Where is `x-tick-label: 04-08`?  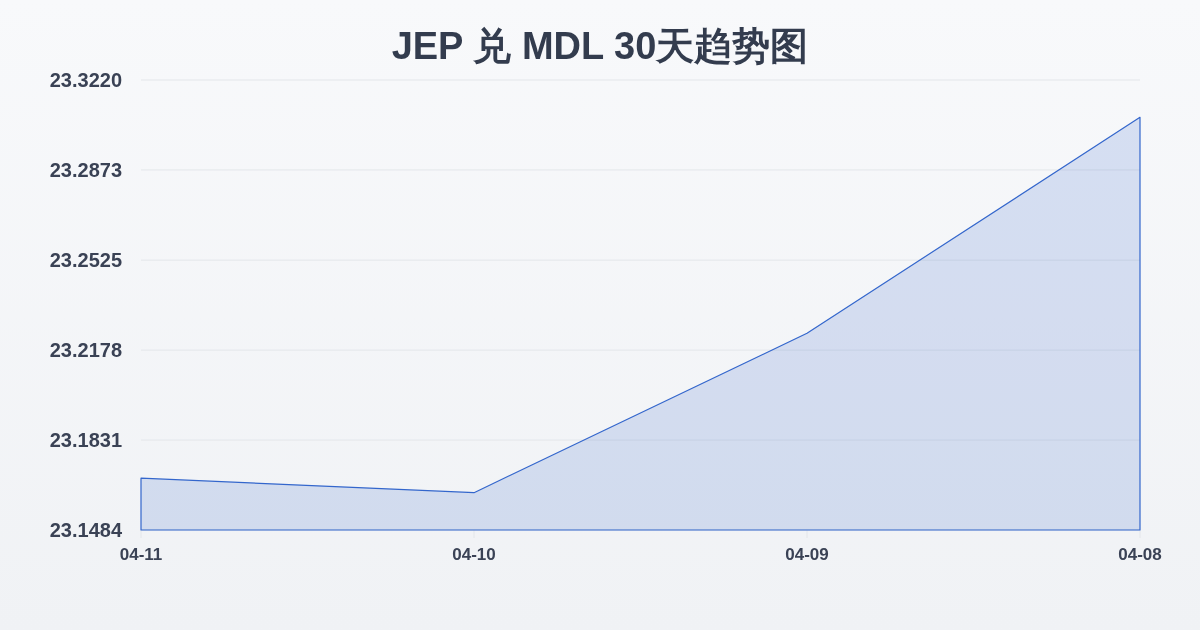 x-tick-label: 04-08 is located at coordinates (1140, 554).